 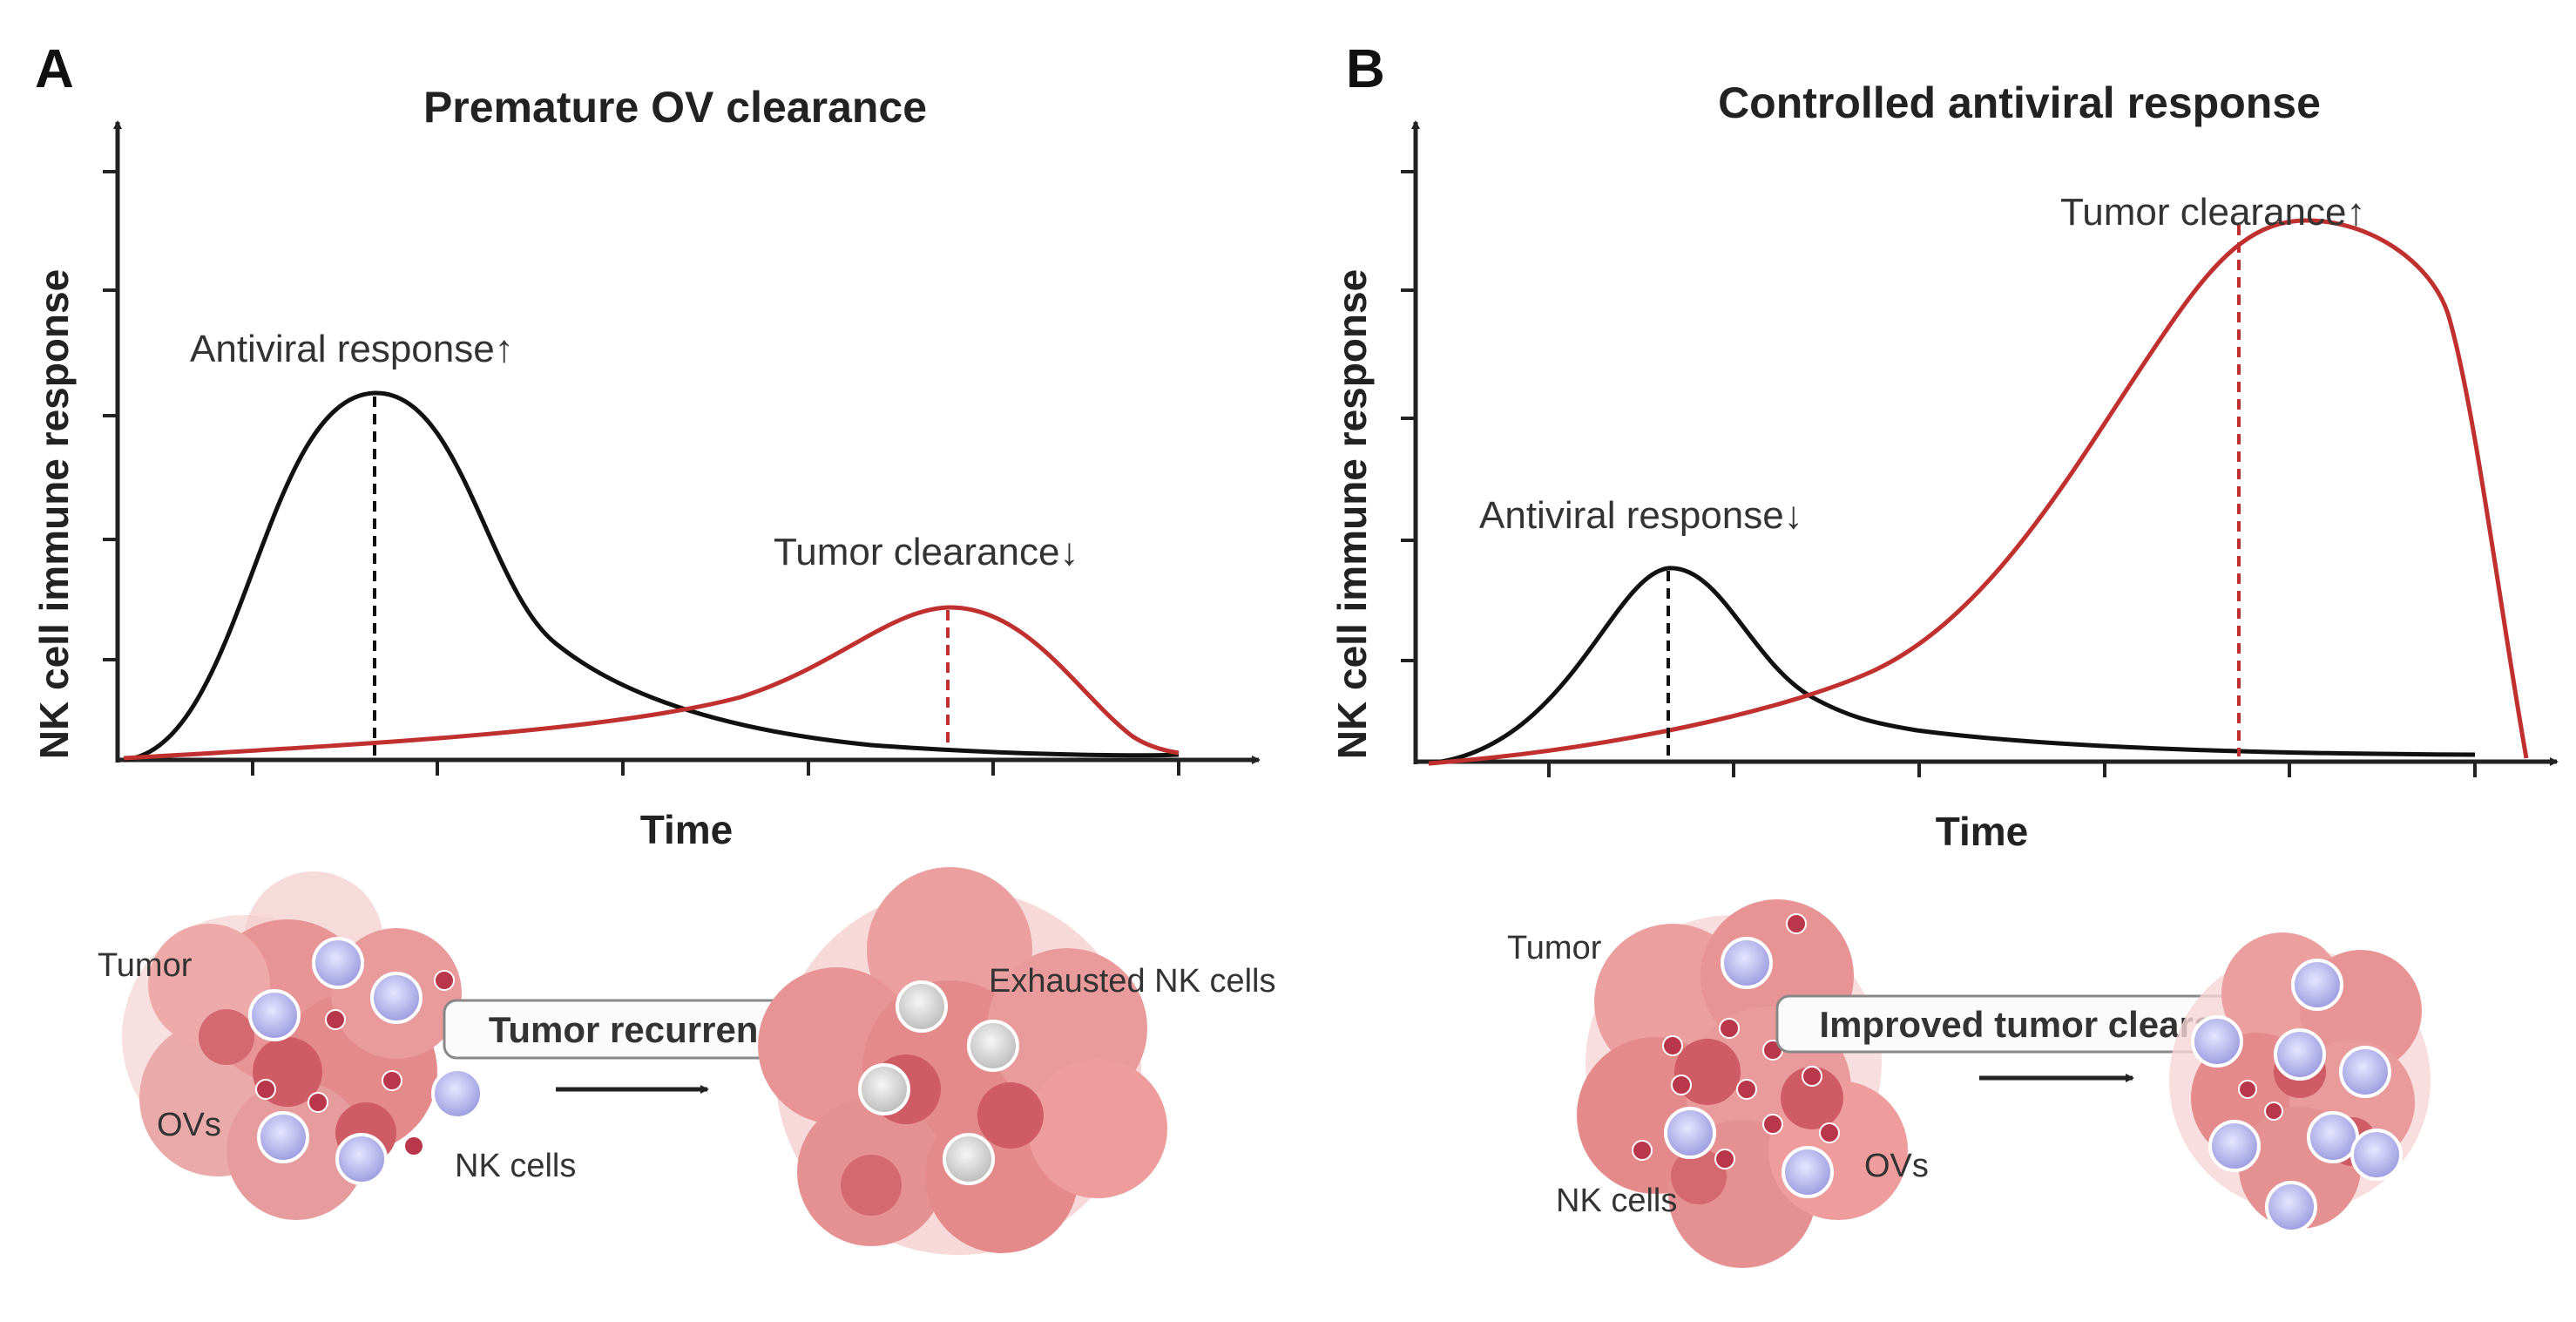 I want to click on tumor-mass-before-a, so click(x=292, y=1046).